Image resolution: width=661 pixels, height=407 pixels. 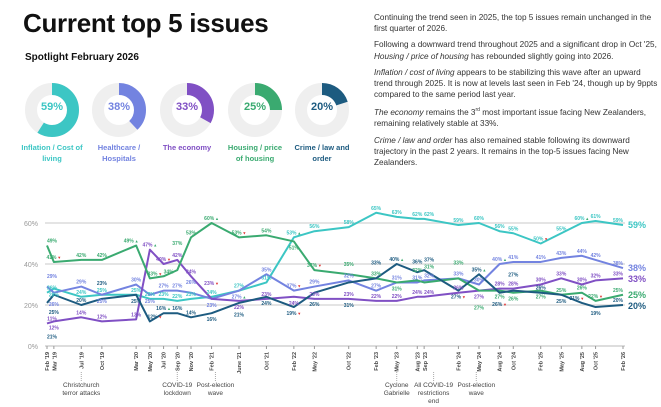 I want to click on data-label-economy: 11%, so click(x=52, y=319).